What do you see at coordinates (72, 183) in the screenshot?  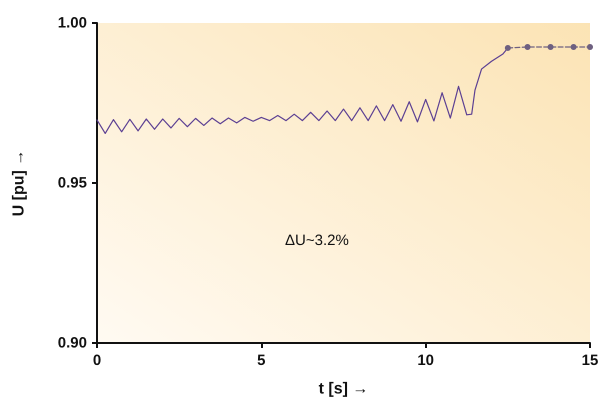 I see `y-tick-label: 0.95` at bounding box center [72, 183].